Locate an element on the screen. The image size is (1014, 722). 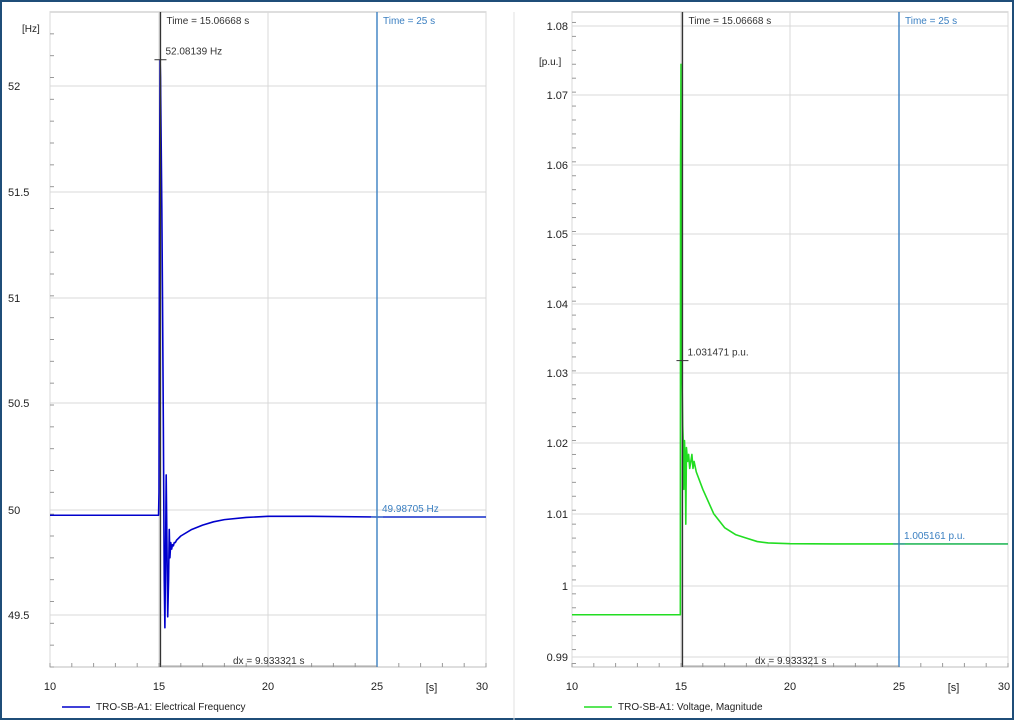
y-unit-label: [p.u.] is located at coordinates (550, 62).